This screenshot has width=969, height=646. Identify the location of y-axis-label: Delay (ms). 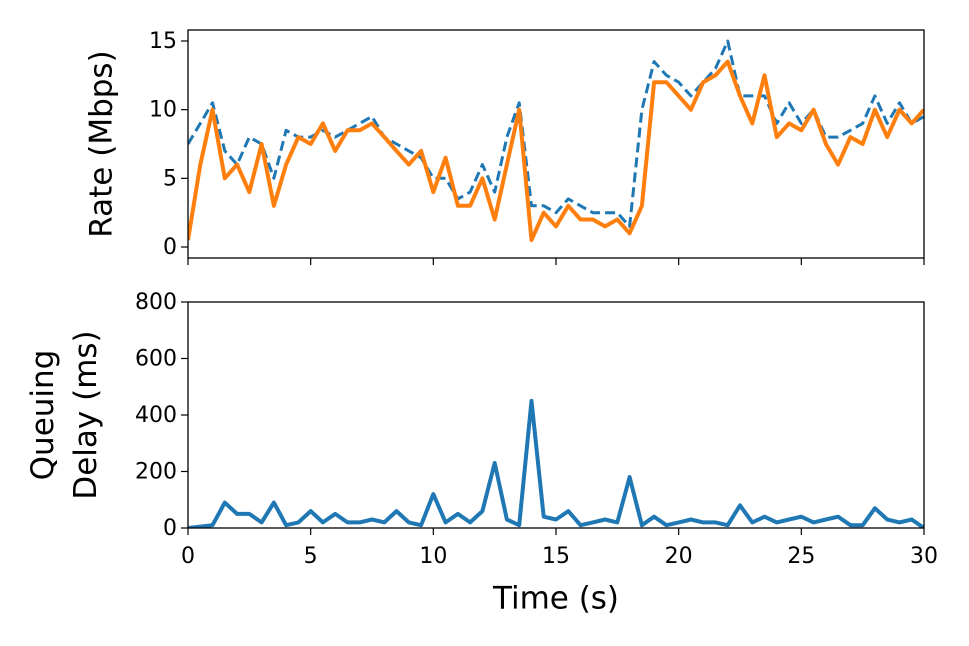
(86, 414).